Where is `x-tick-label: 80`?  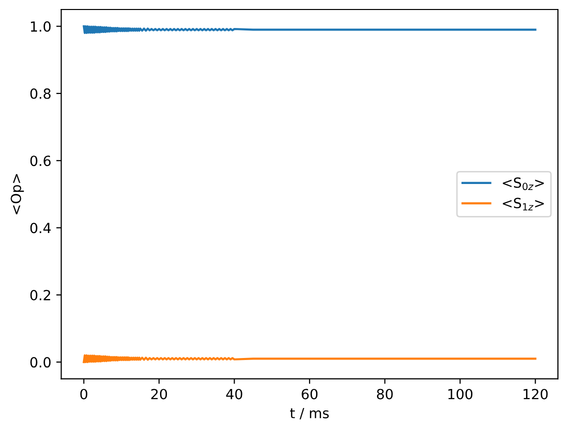
x-tick-label: 80 is located at coordinates (384, 394).